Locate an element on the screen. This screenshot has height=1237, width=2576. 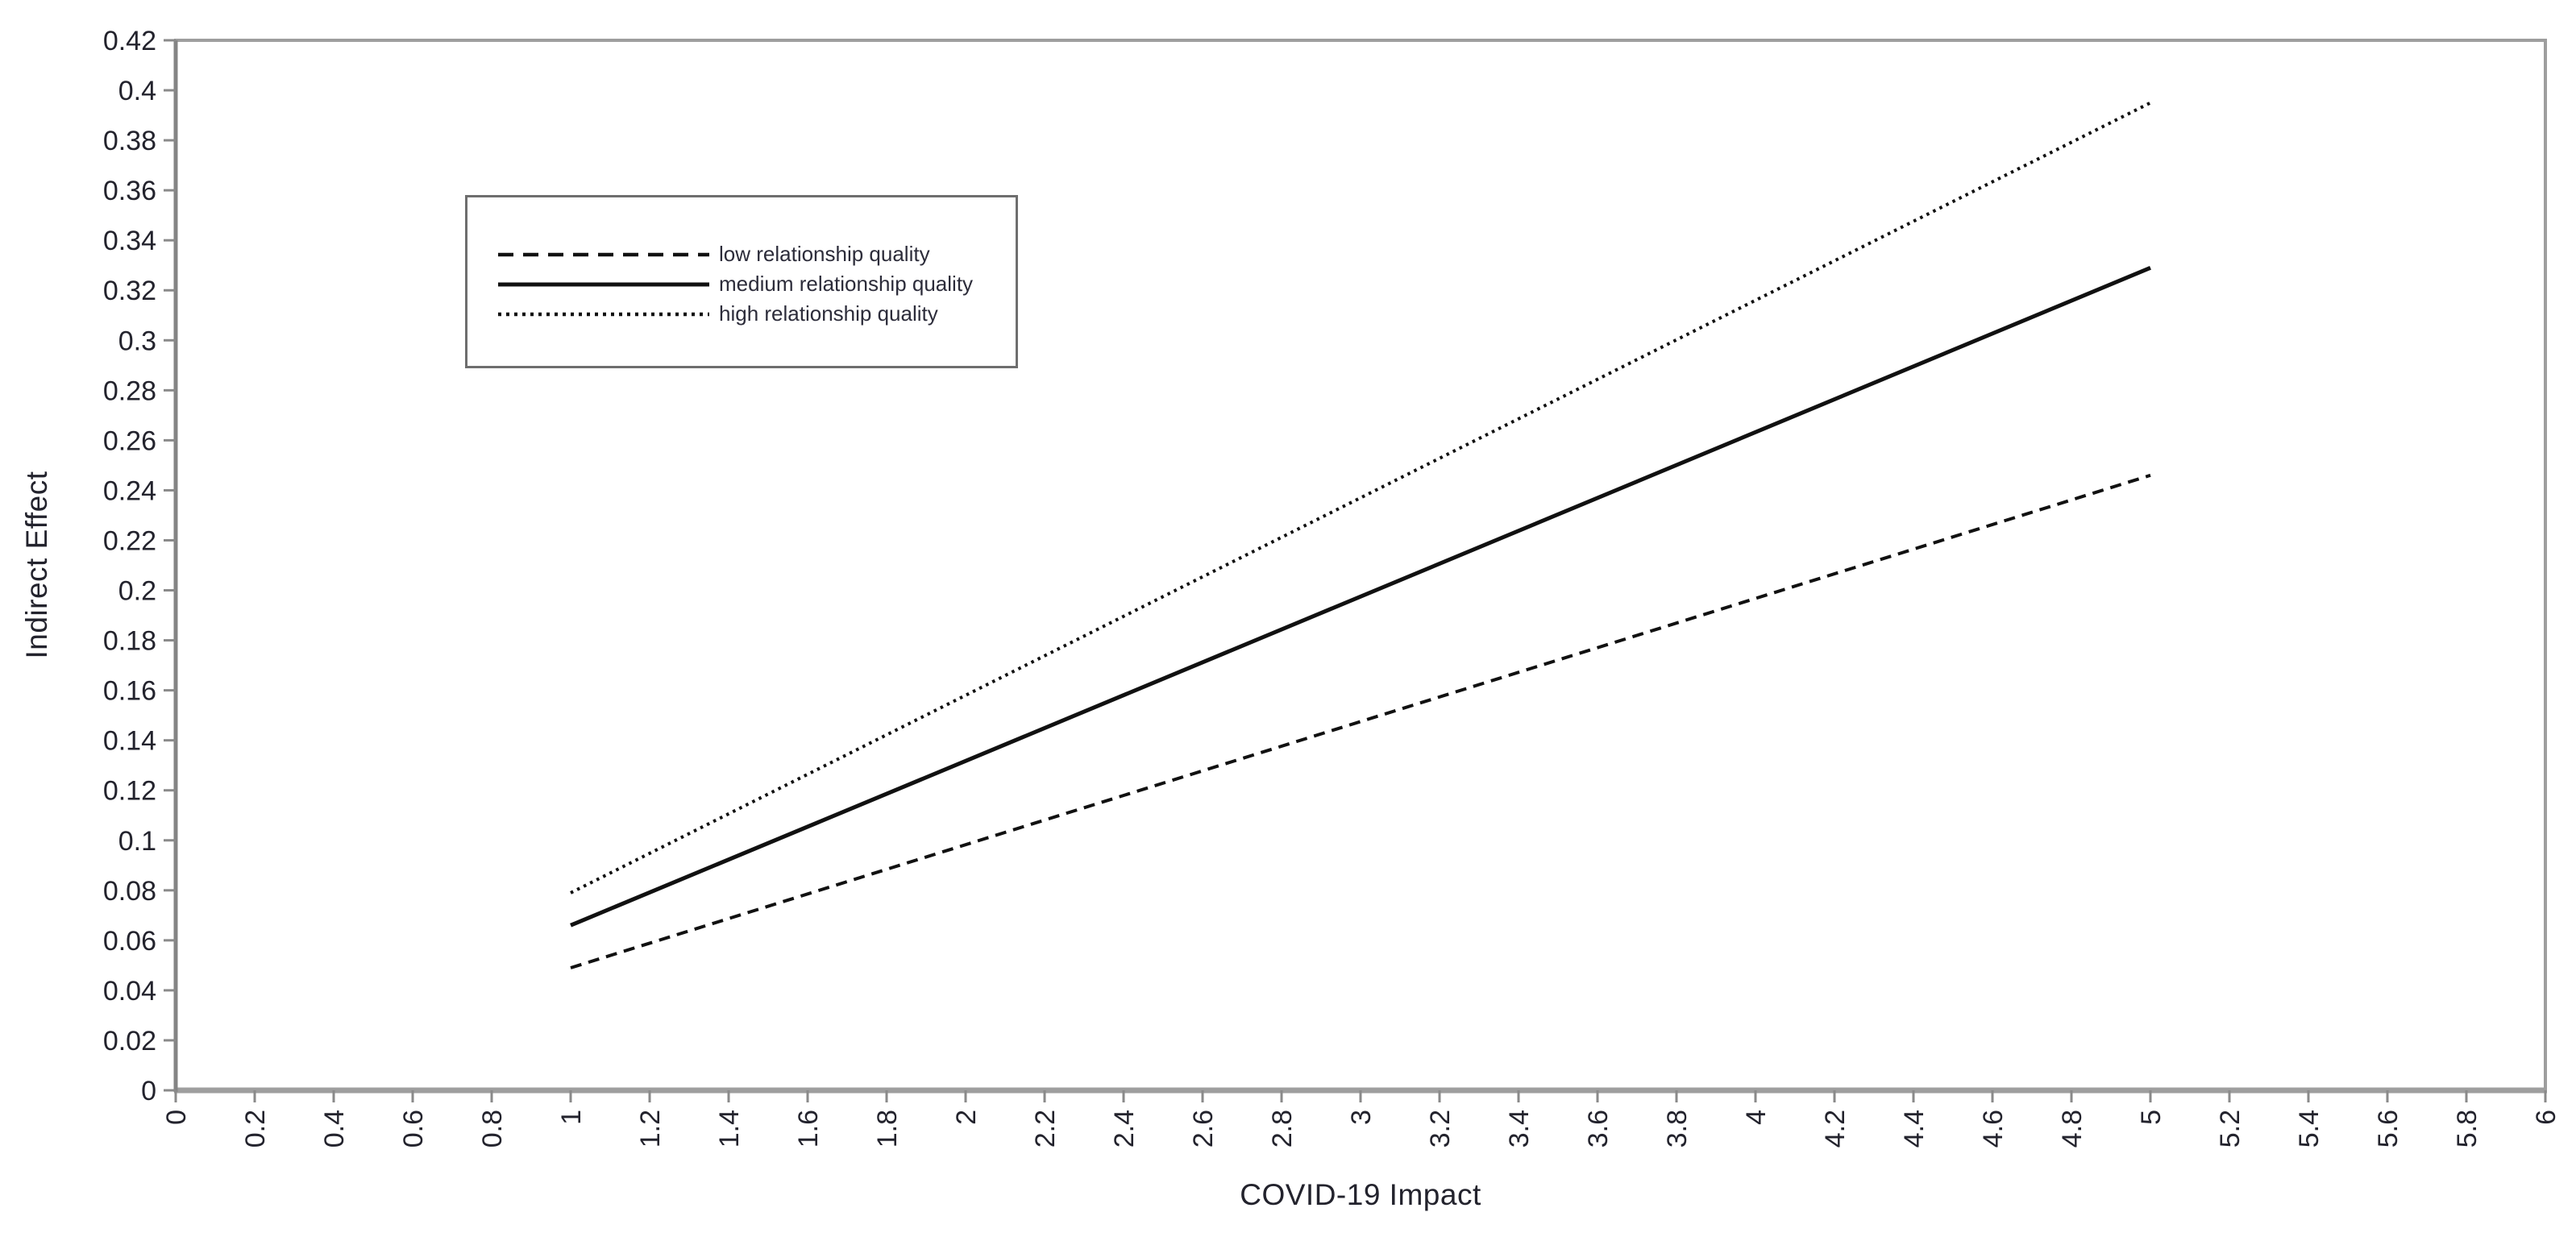
x-tick-label: 6 is located at coordinates (2546, 1117).